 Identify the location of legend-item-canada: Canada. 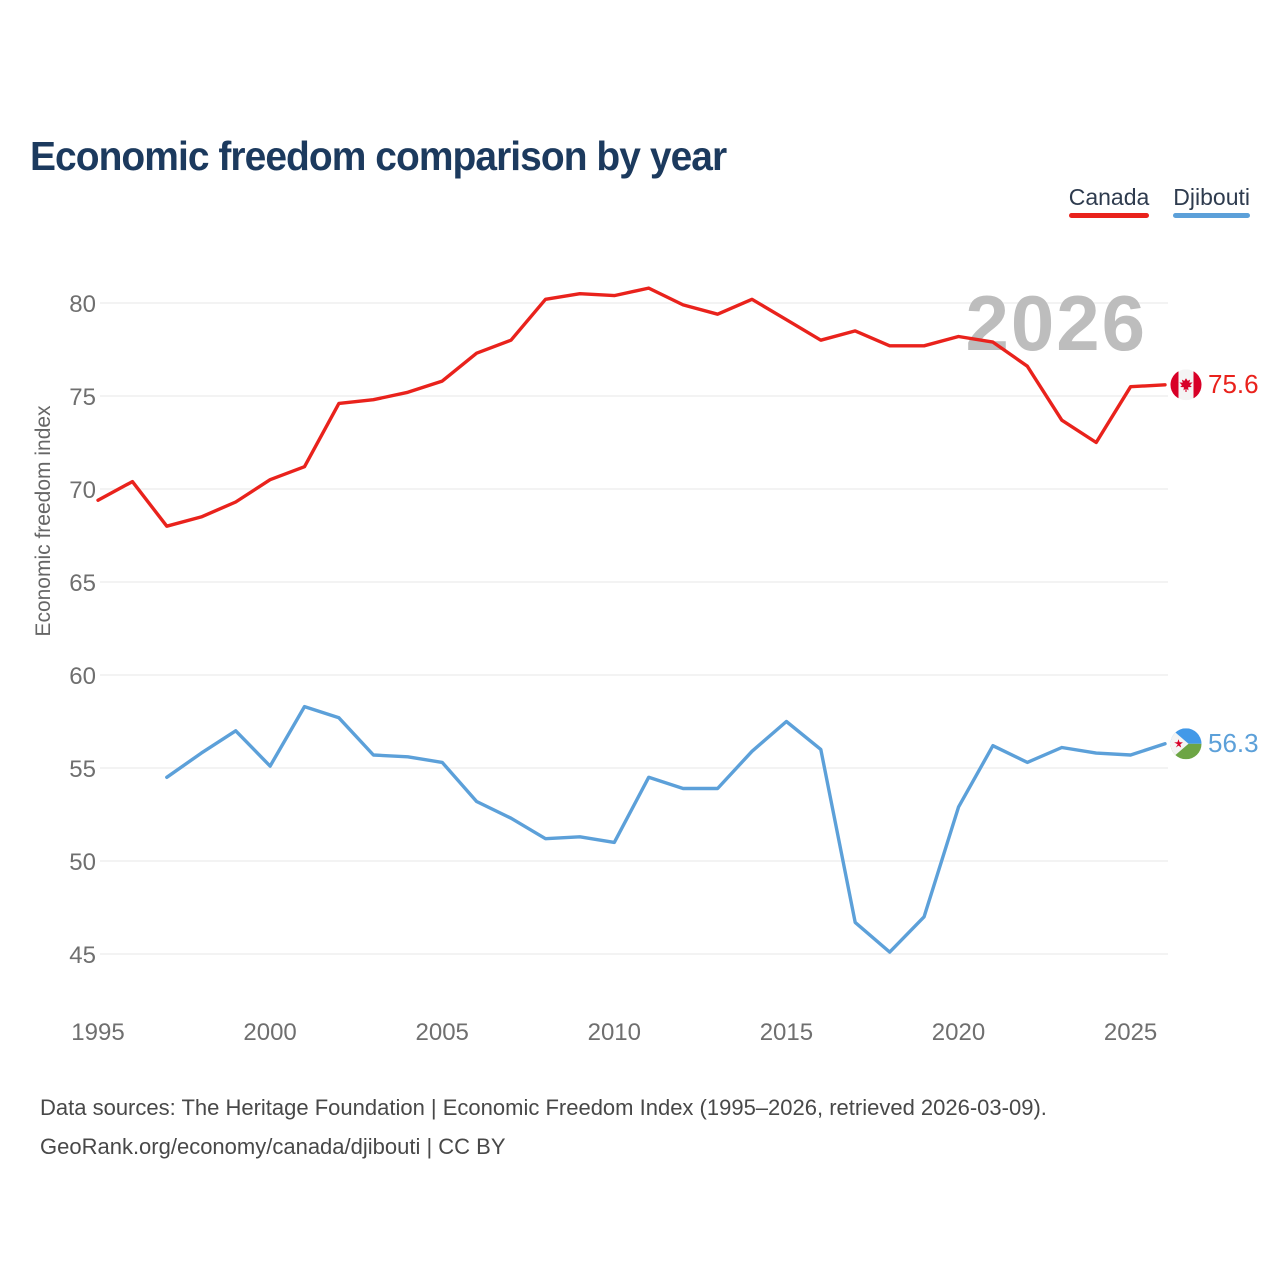
(1109, 201).